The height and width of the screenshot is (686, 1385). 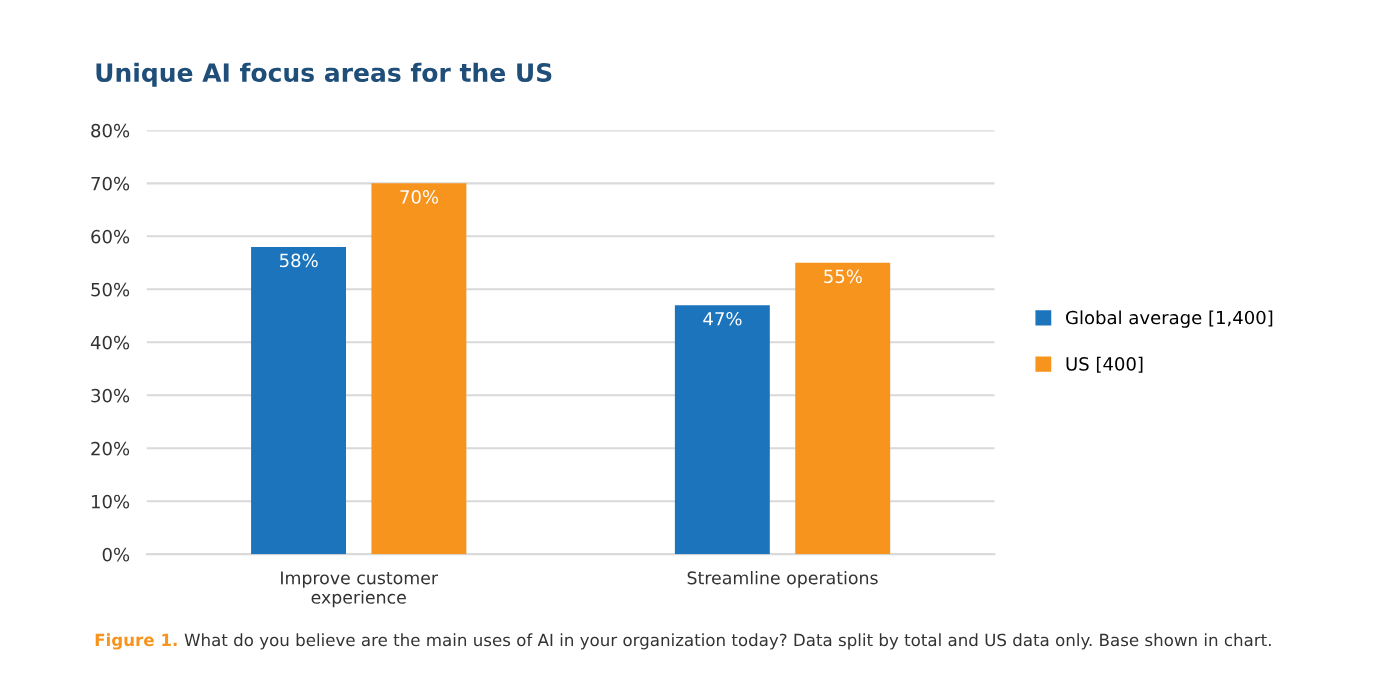 I want to click on y-tick-label: 10%, so click(x=111, y=501).